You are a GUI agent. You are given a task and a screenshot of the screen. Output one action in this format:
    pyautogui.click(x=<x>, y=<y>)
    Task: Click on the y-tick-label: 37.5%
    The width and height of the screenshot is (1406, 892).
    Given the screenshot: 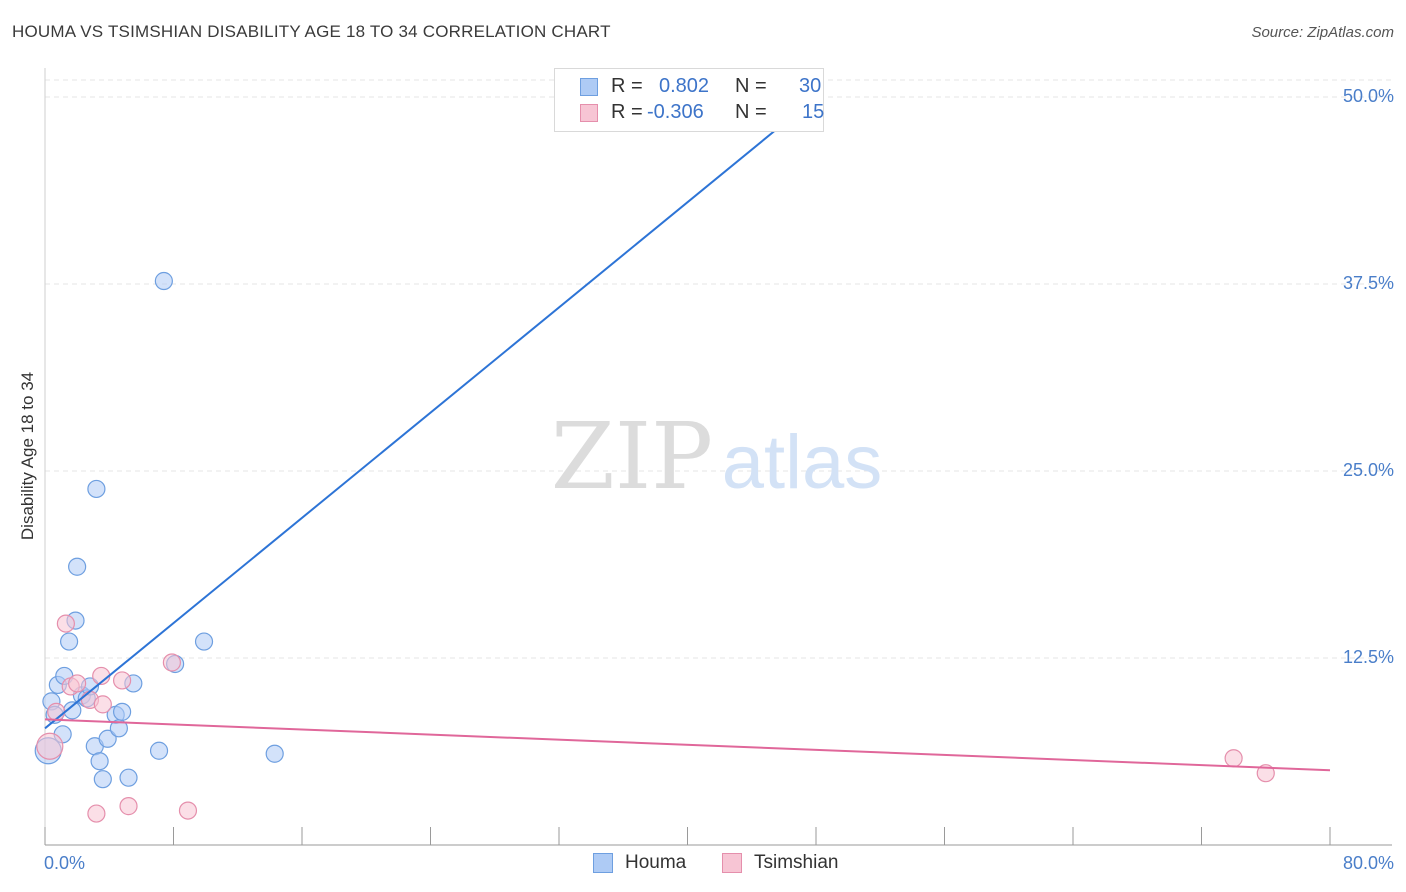 What is the action you would take?
    pyautogui.click(x=1368, y=283)
    